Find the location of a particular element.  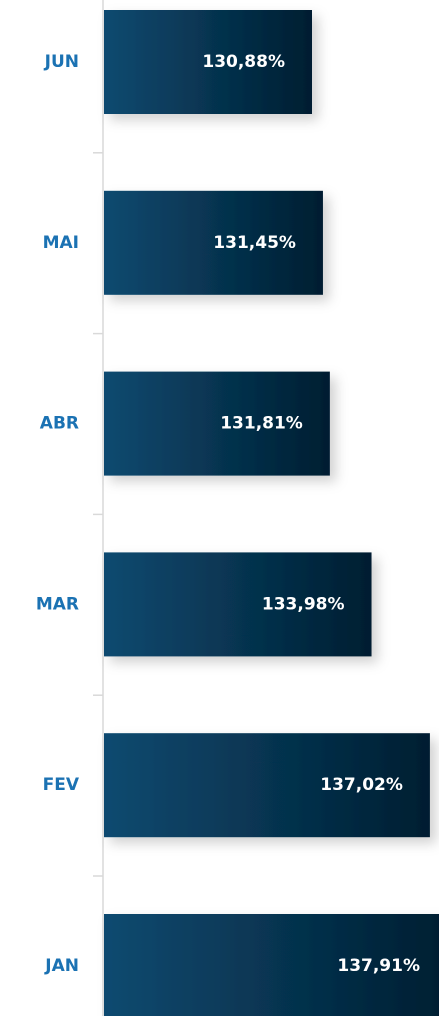

category-label: JAN is located at coordinates (61, 966).